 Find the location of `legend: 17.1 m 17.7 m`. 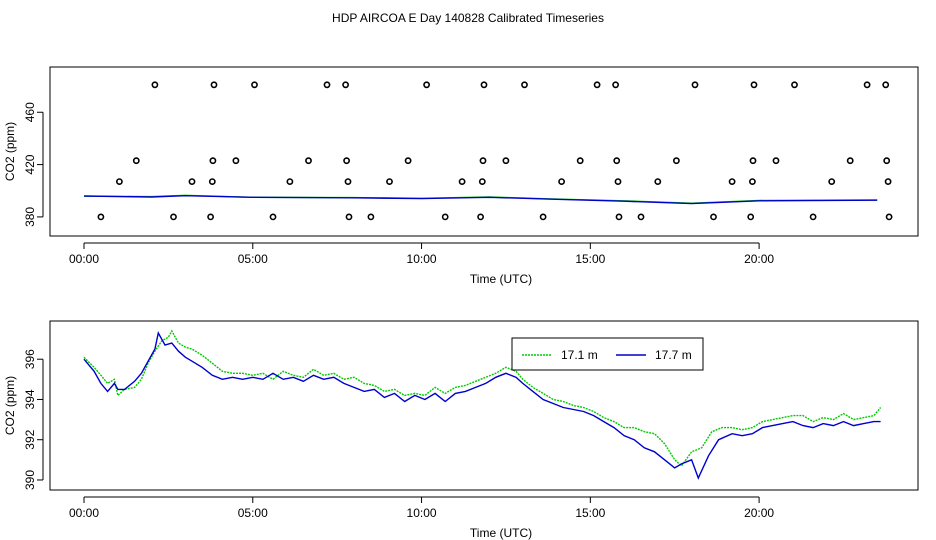

legend: 17.1 m 17.7 m is located at coordinates (607, 354).